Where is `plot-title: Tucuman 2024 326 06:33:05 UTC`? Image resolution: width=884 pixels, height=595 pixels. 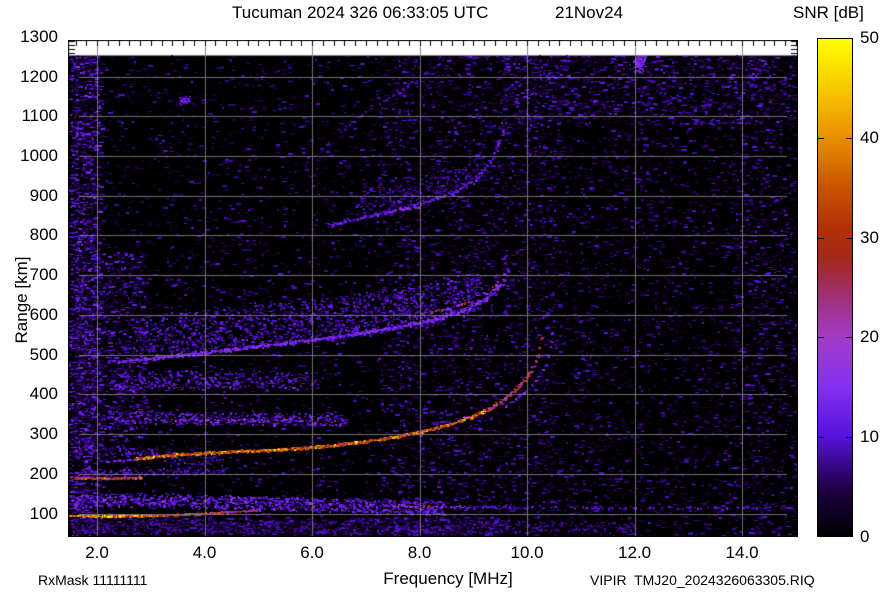 plot-title: Tucuman 2024 326 06:33:05 UTC is located at coordinates (360, 12).